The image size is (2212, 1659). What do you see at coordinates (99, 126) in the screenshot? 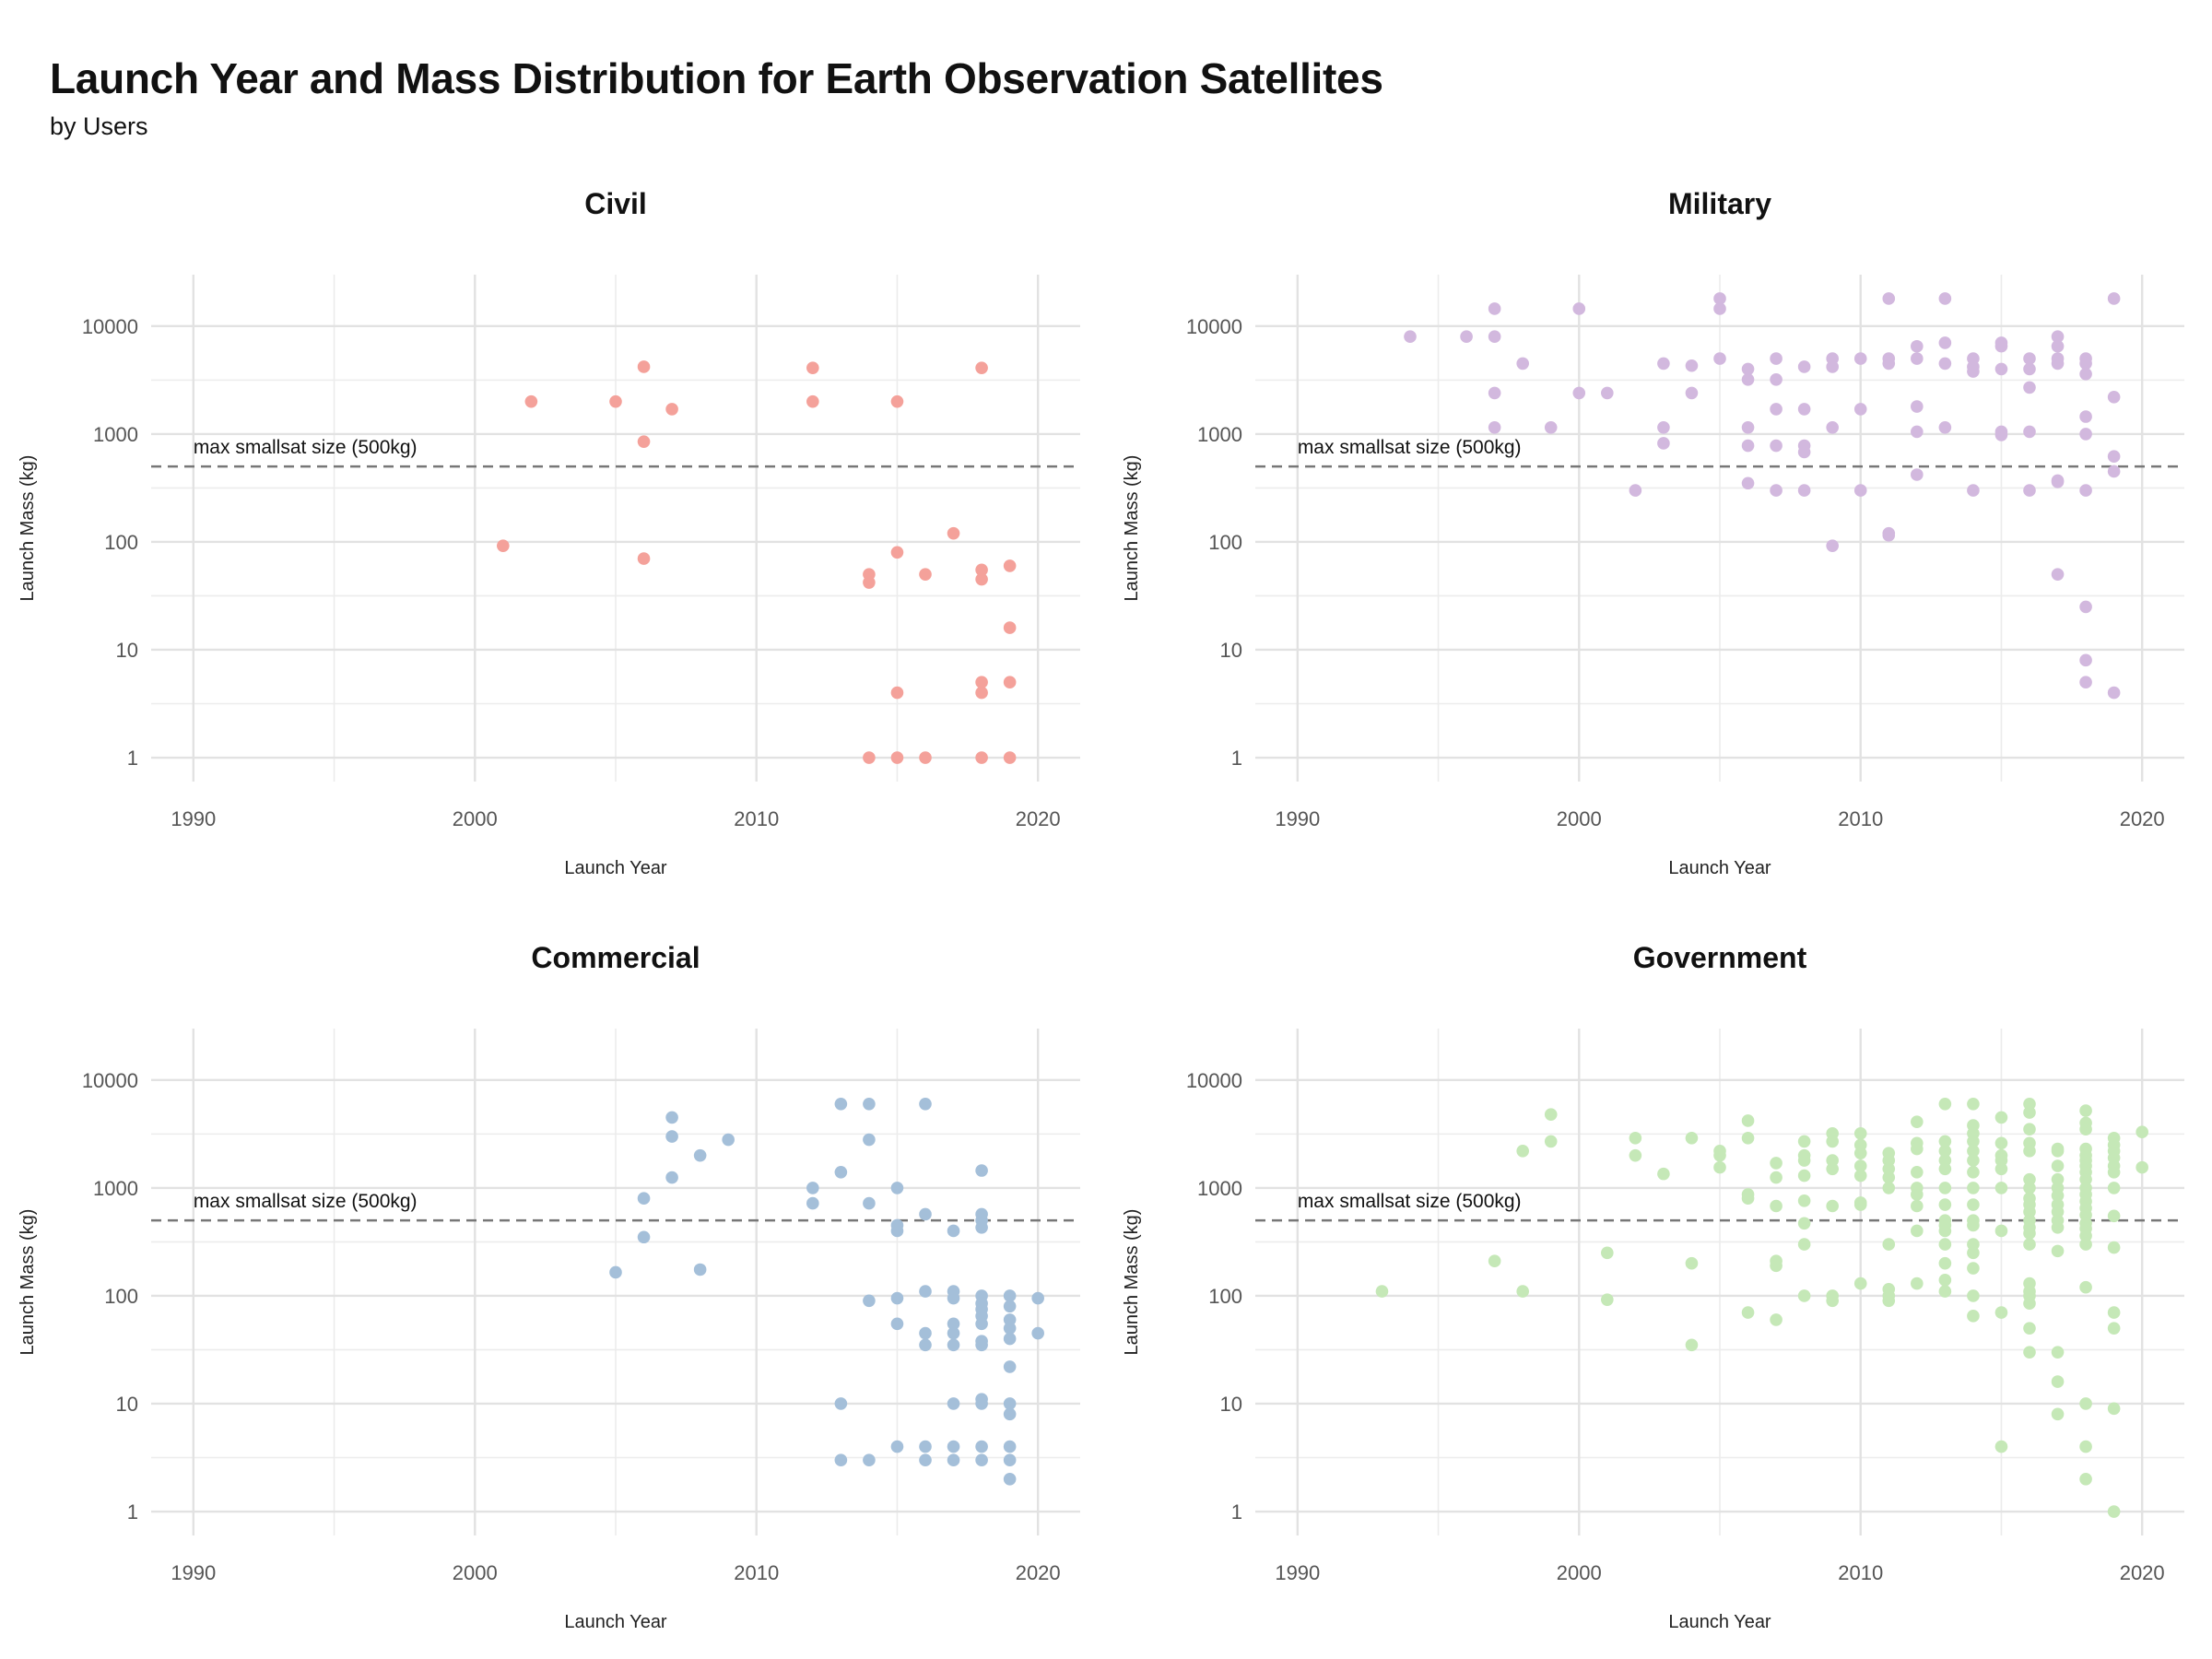
I see `page-subtitle: by Users` at bounding box center [99, 126].